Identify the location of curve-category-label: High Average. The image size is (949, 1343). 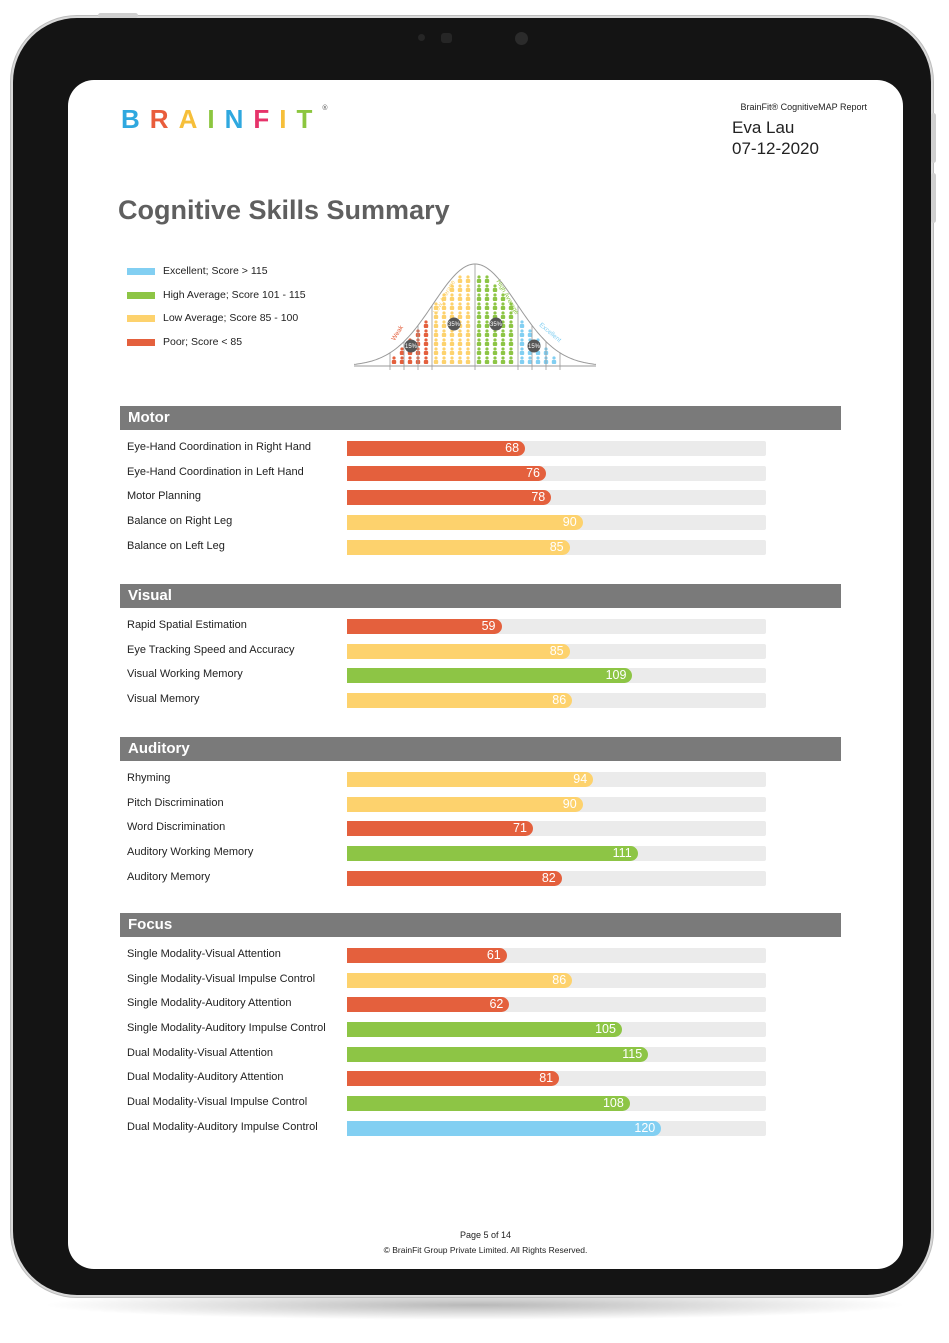
(508, 298).